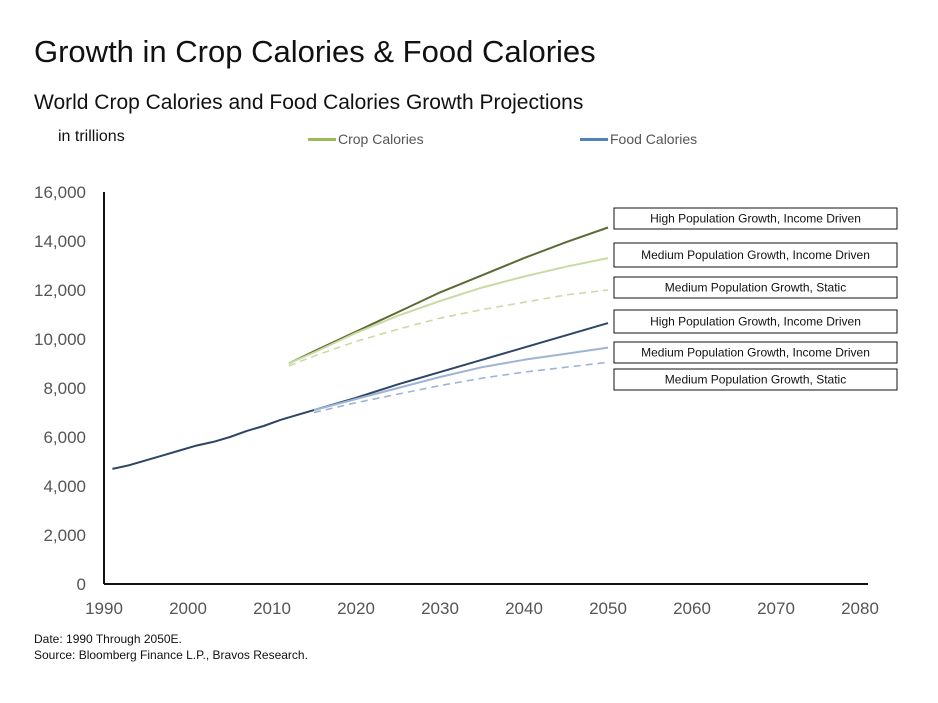 This screenshot has width=938, height=703. What do you see at coordinates (322, 139) in the screenshot?
I see `legend-swatch-crop` at bounding box center [322, 139].